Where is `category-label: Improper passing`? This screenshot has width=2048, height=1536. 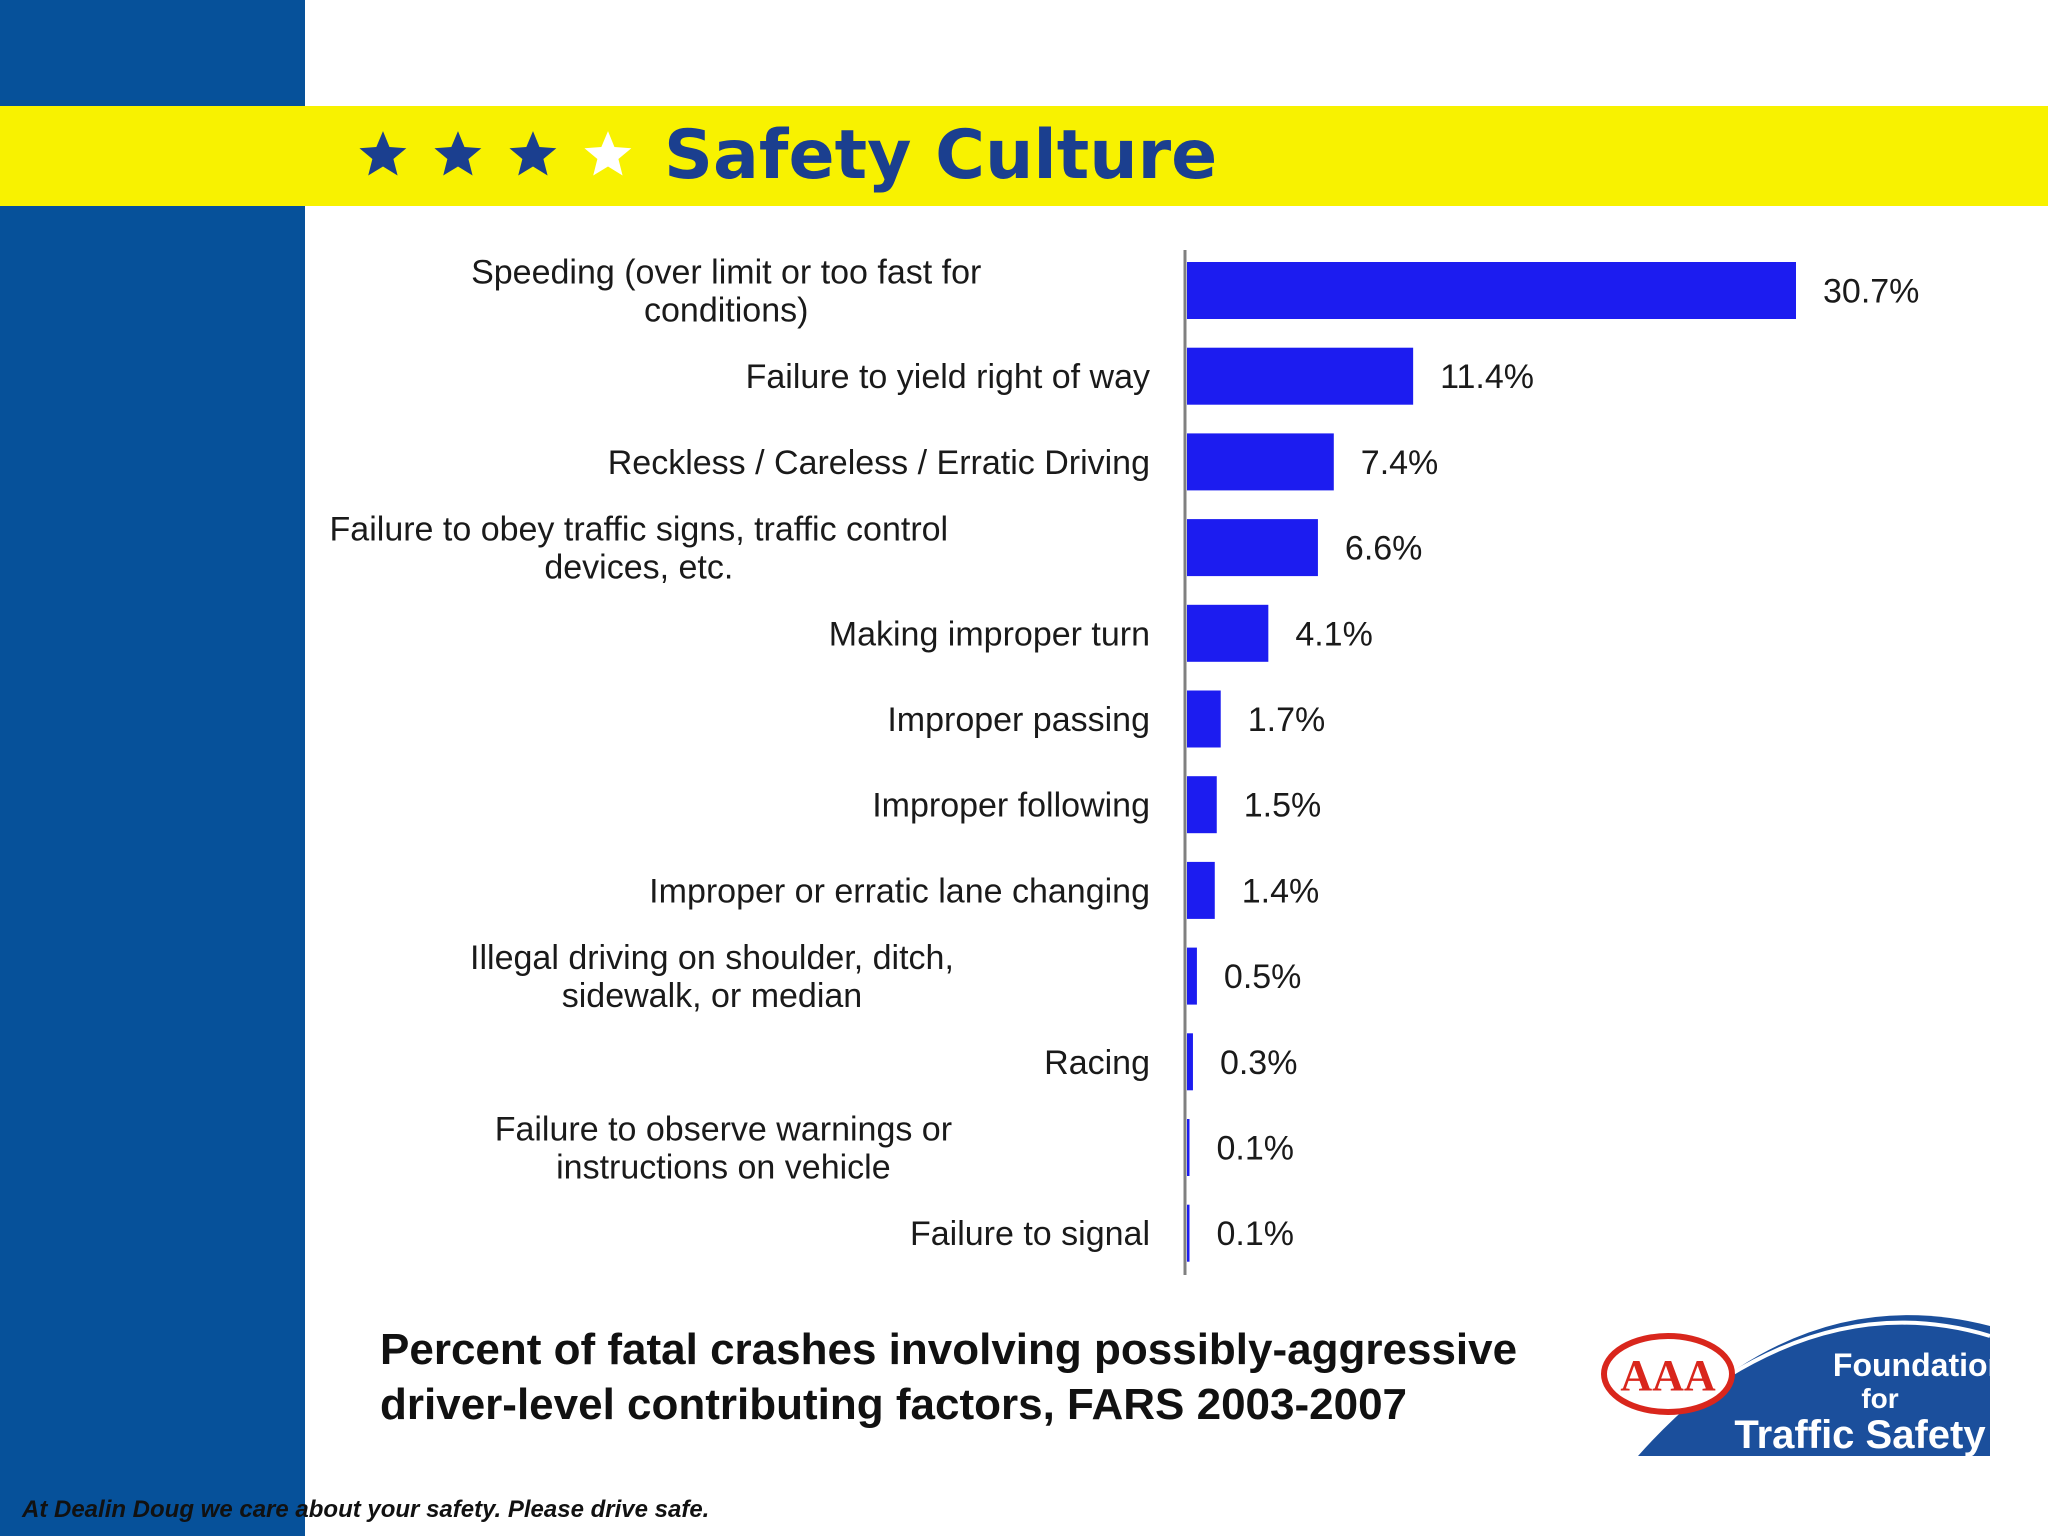 category-label: Improper passing is located at coordinates (1018, 720).